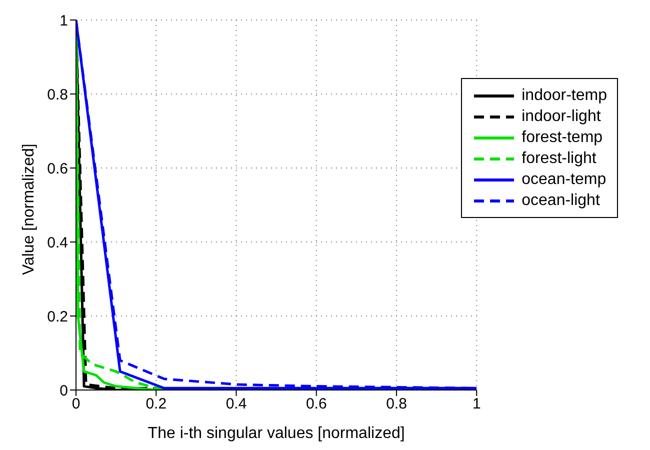  Describe the element at coordinates (476, 404) in the screenshot. I see `x-tick-label: 1` at that location.